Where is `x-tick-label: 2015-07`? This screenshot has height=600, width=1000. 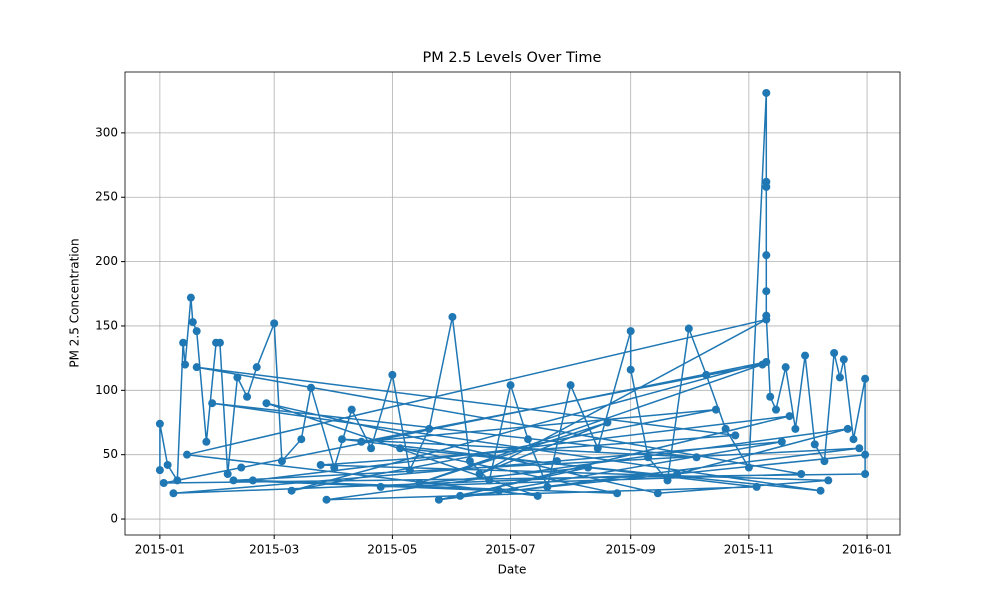 x-tick-label: 2015-07 is located at coordinates (510, 550).